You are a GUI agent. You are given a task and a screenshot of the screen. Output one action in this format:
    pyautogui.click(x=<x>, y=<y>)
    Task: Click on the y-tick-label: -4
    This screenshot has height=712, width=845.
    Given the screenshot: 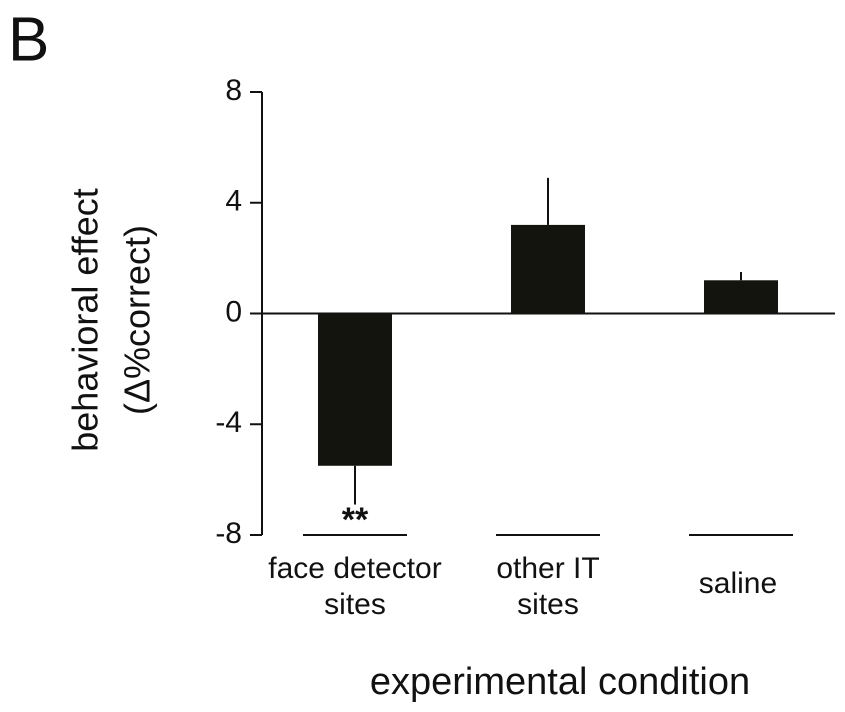 What is the action you would take?
    pyautogui.click(x=228, y=422)
    